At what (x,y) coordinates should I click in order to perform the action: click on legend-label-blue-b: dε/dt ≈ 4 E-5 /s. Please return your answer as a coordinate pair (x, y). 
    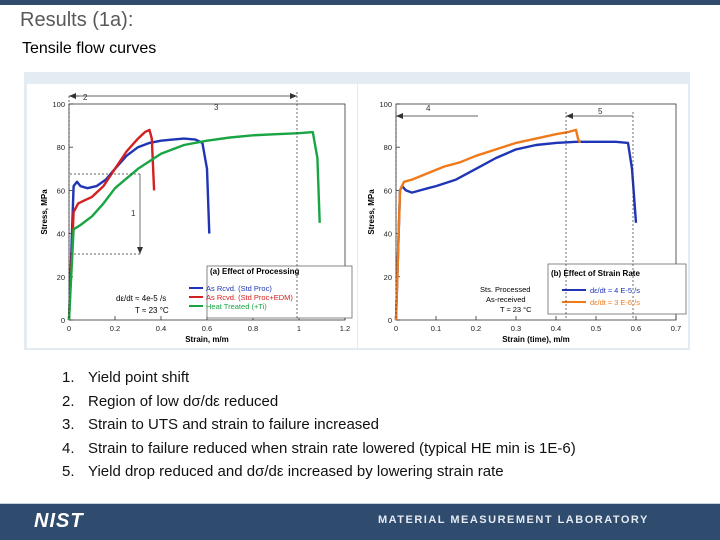
    Looking at the image, I should click on (615, 290).